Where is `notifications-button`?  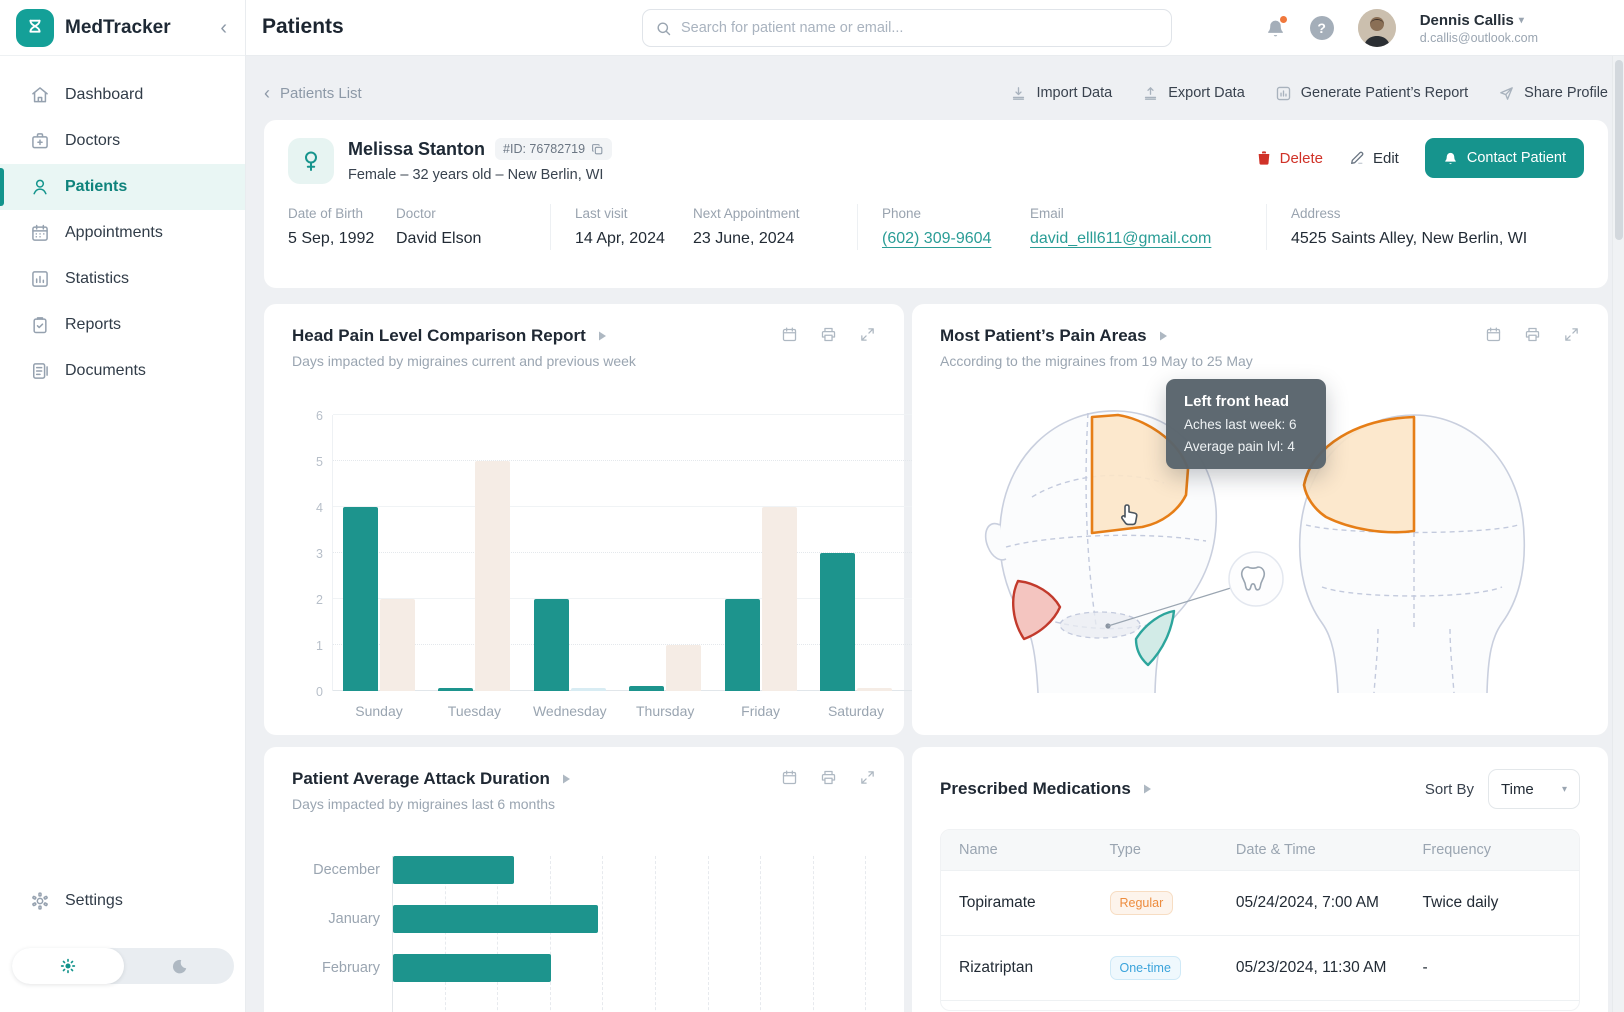
notifications-button is located at coordinates (1276, 26).